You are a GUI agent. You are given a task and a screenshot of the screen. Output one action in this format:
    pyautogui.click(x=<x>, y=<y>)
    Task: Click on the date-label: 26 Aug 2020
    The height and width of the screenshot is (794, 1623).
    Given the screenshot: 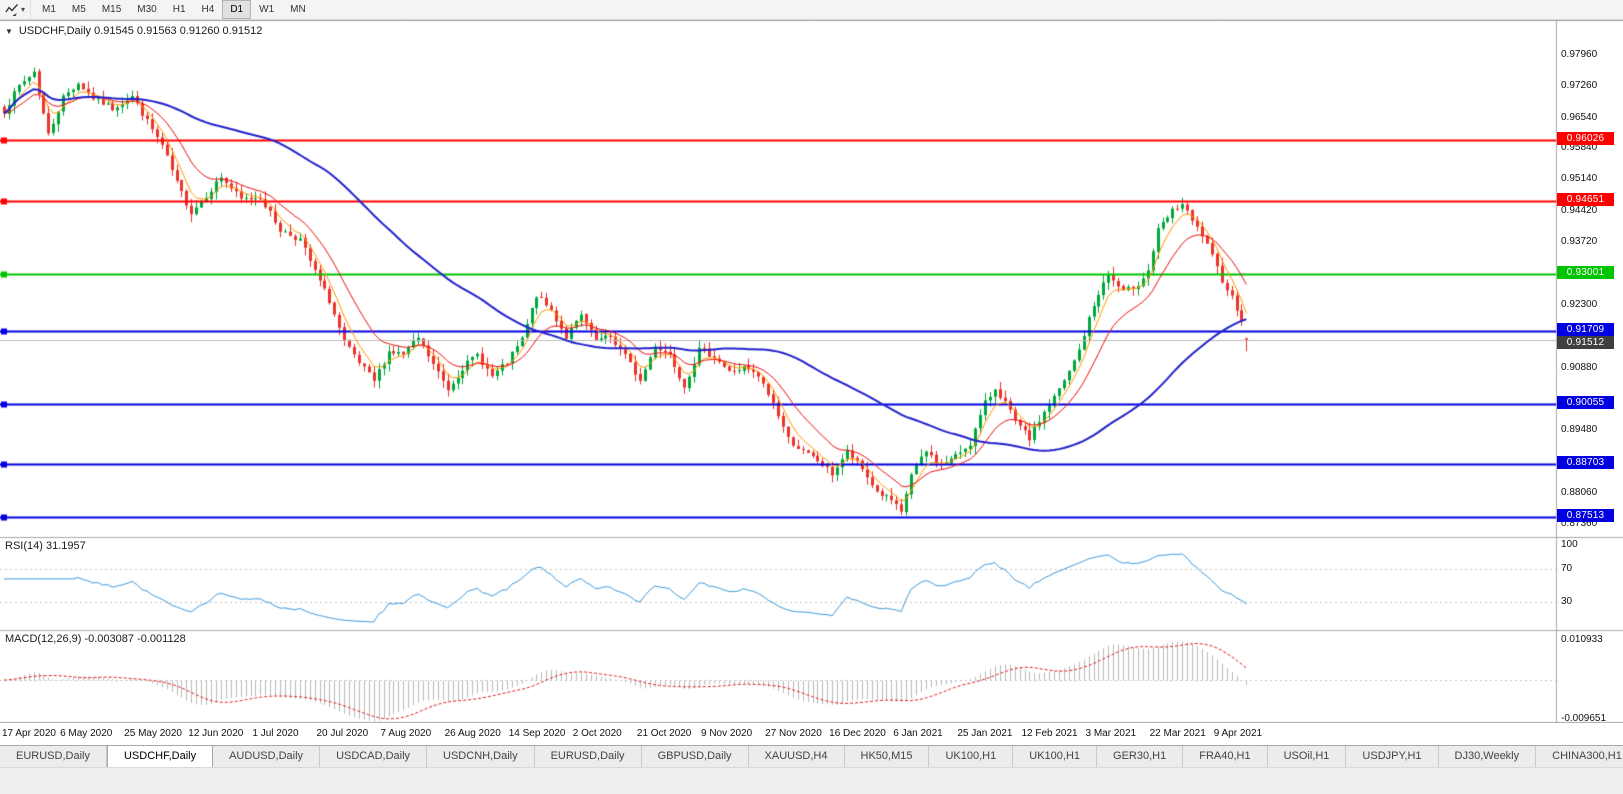 What is the action you would take?
    pyautogui.click(x=472, y=733)
    